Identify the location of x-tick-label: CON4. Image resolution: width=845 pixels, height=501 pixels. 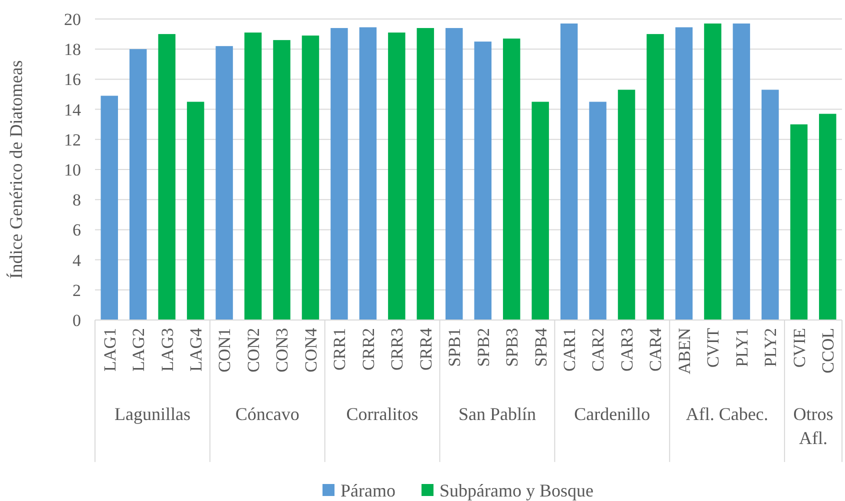
(310, 350).